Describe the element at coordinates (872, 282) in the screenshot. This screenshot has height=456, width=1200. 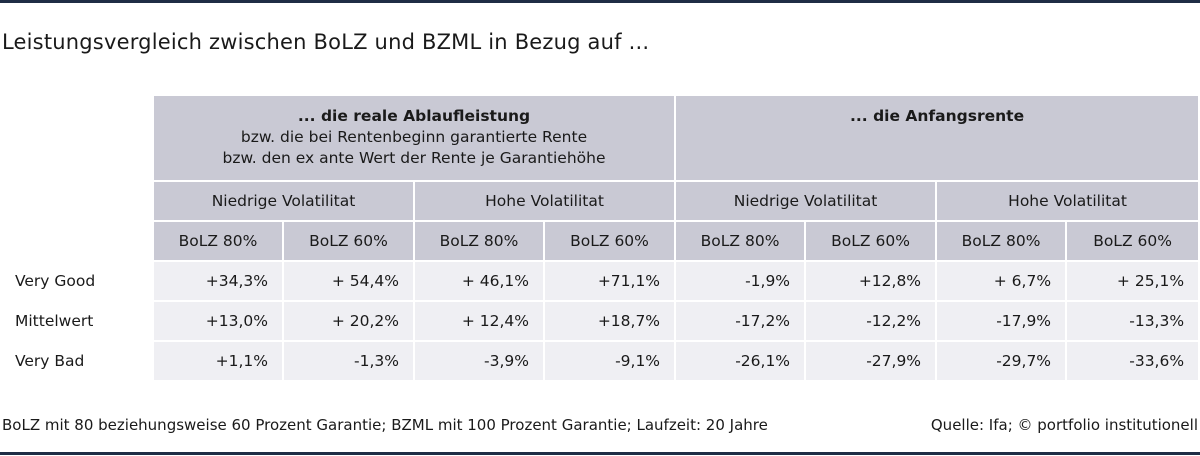
I see `table-cell: +12,8%` at that location.